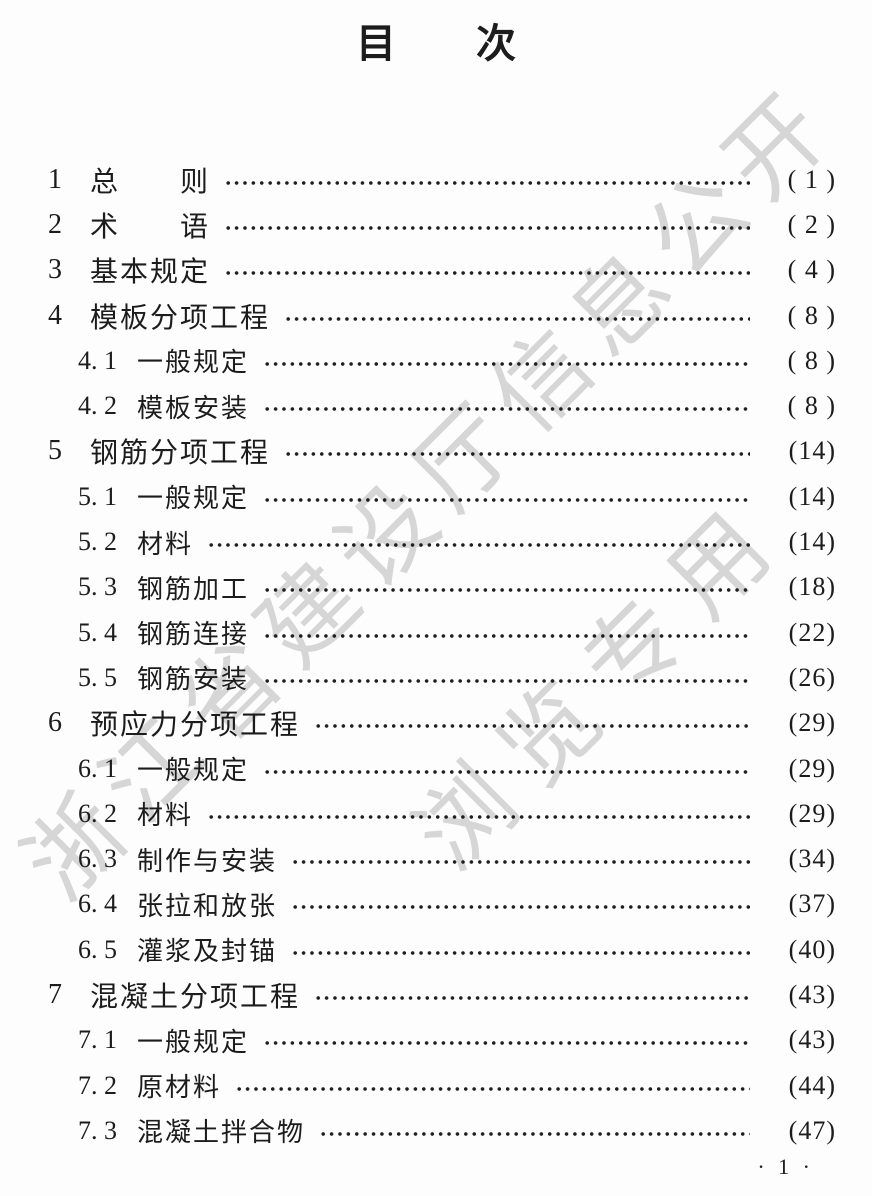  I want to click on toc-entry-number: 4, so click(55, 315).